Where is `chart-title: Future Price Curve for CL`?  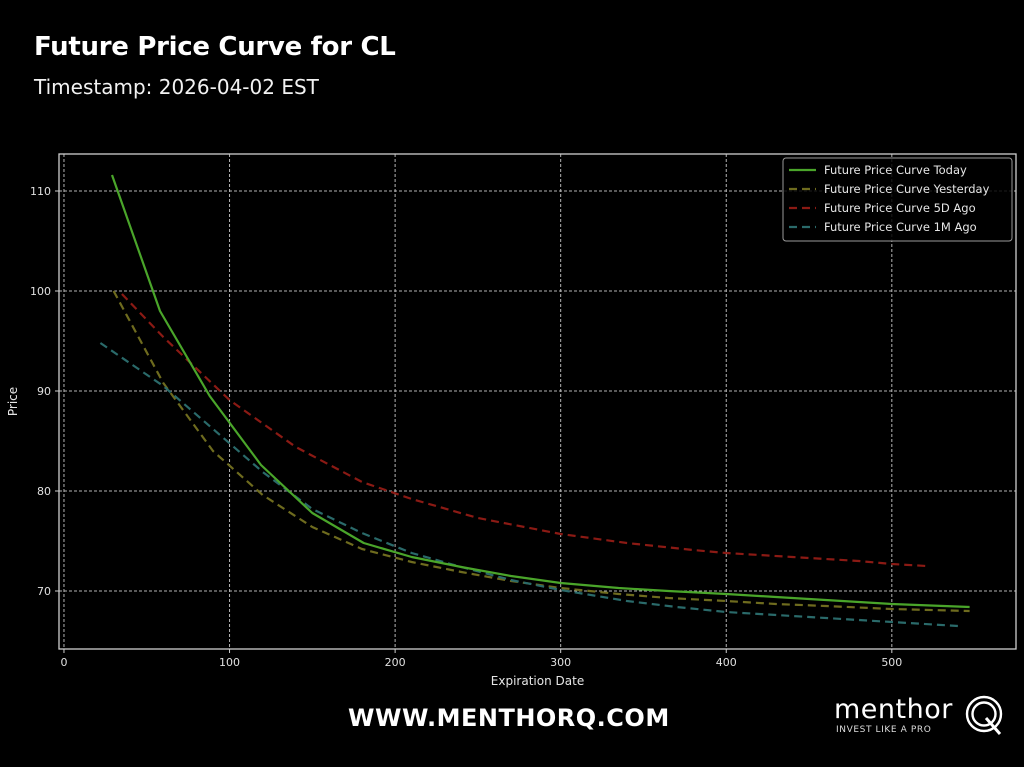
chart-title: Future Price Curve for CL is located at coordinates (215, 47).